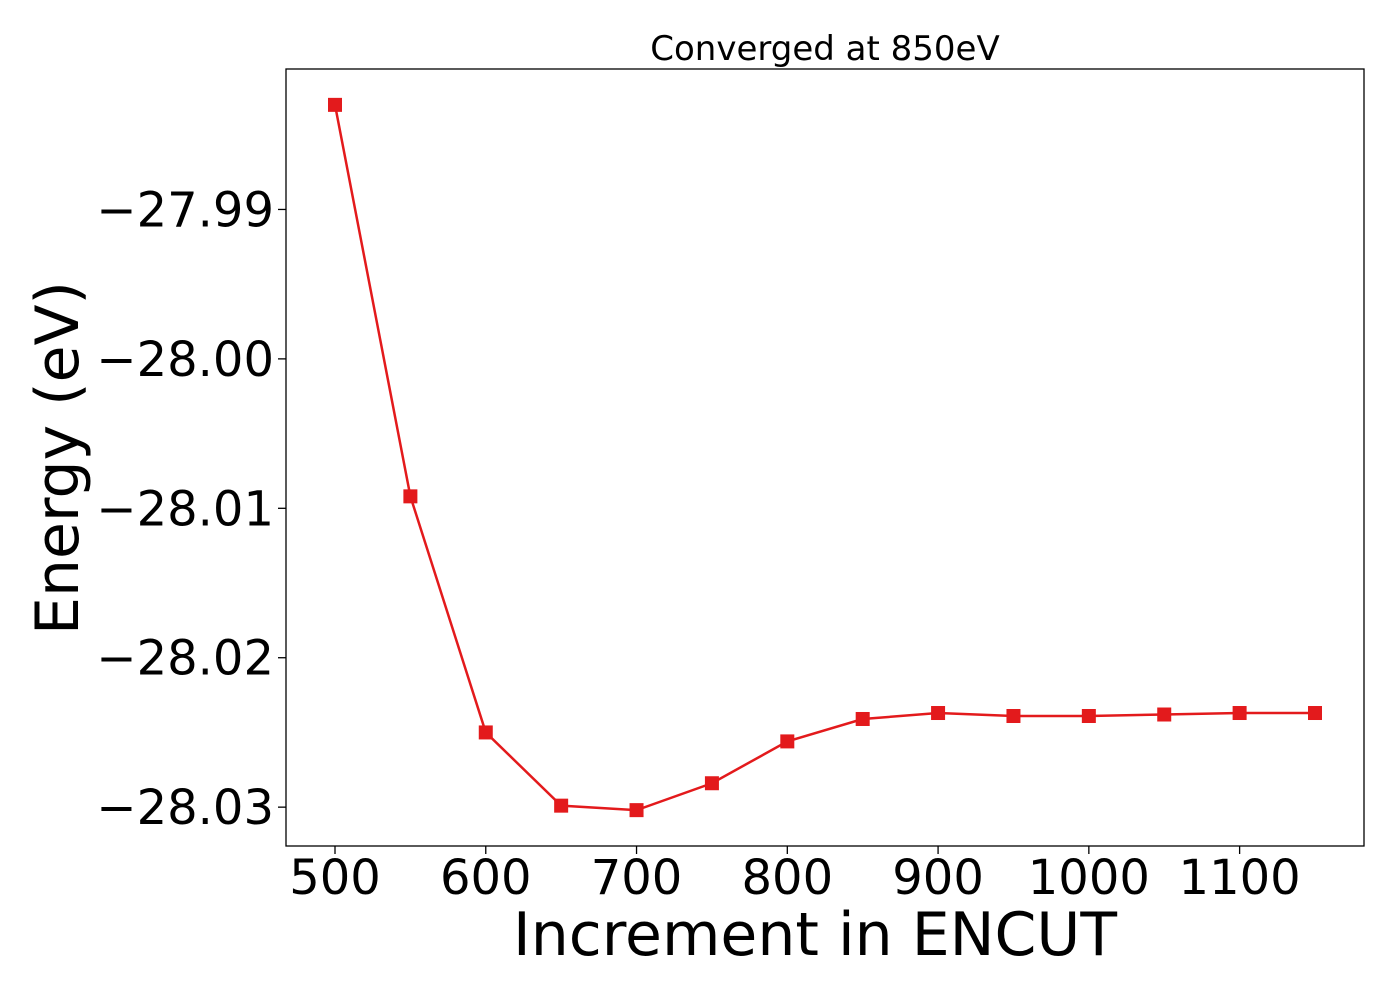  Describe the element at coordinates (637, 878) in the screenshot. I see `x-tick-label: 700` at that location.